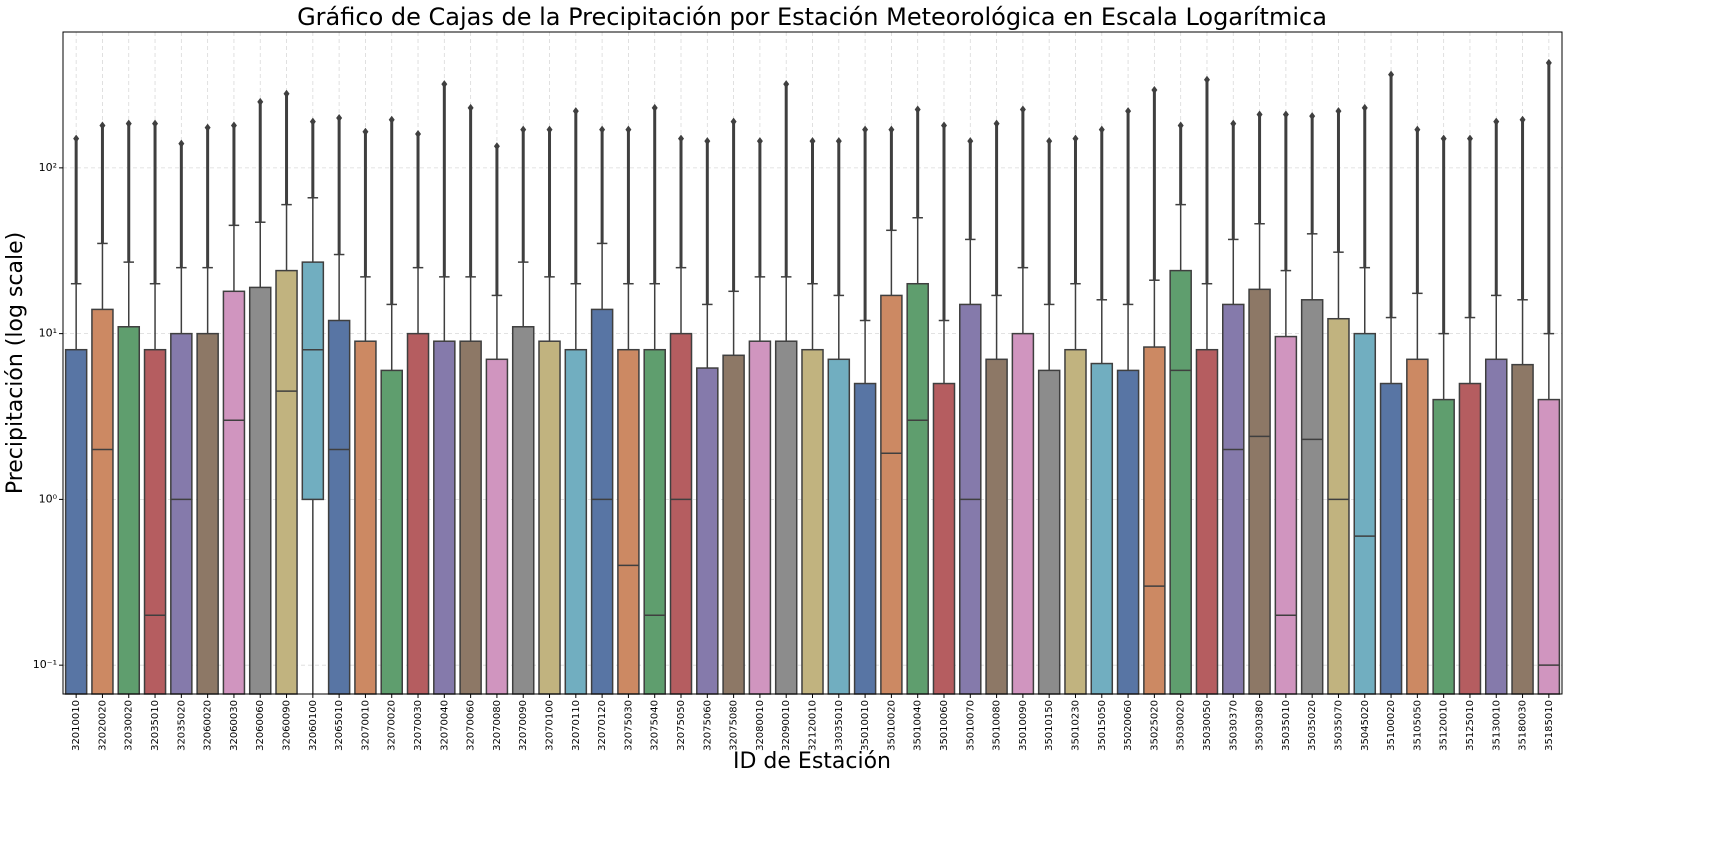  Describe the element at coordinates (839, 725) in the screenshot. I see `x-tick-label: 33035010` at that location.